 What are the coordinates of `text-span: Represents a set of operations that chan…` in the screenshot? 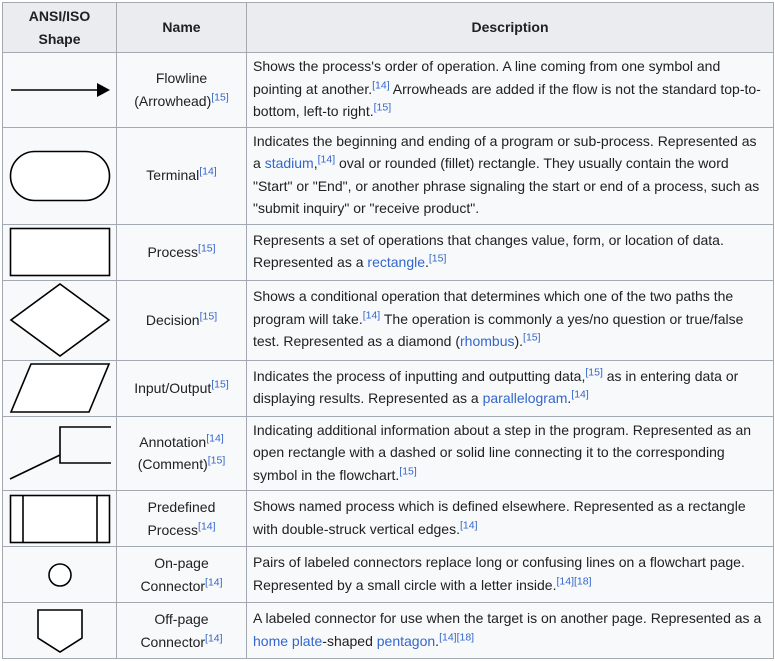 It's located at (488, 251).